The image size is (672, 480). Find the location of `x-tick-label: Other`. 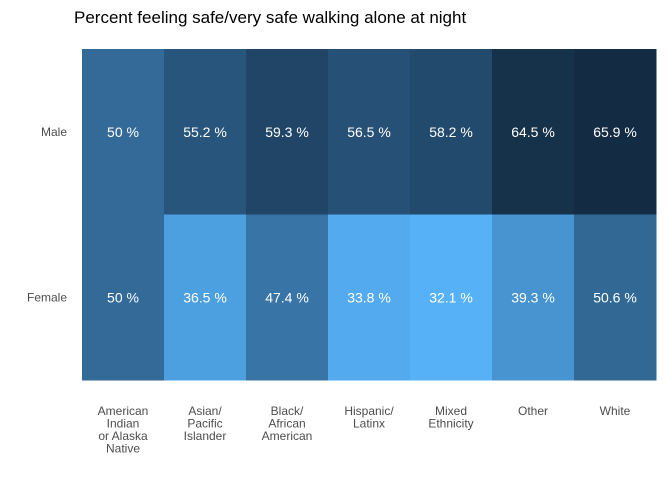

x-tick-label: Other is located at coordinates (533, 411).